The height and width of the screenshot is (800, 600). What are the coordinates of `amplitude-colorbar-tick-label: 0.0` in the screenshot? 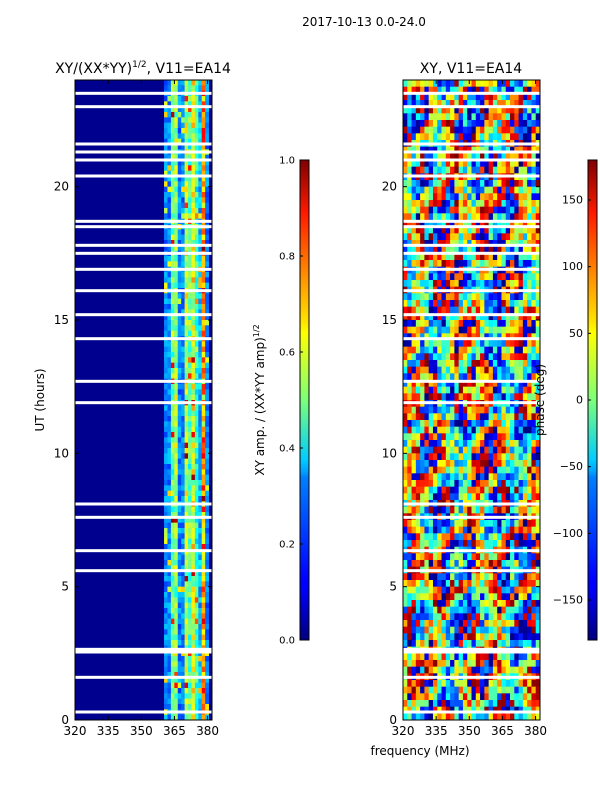 It's located at (287, 641).